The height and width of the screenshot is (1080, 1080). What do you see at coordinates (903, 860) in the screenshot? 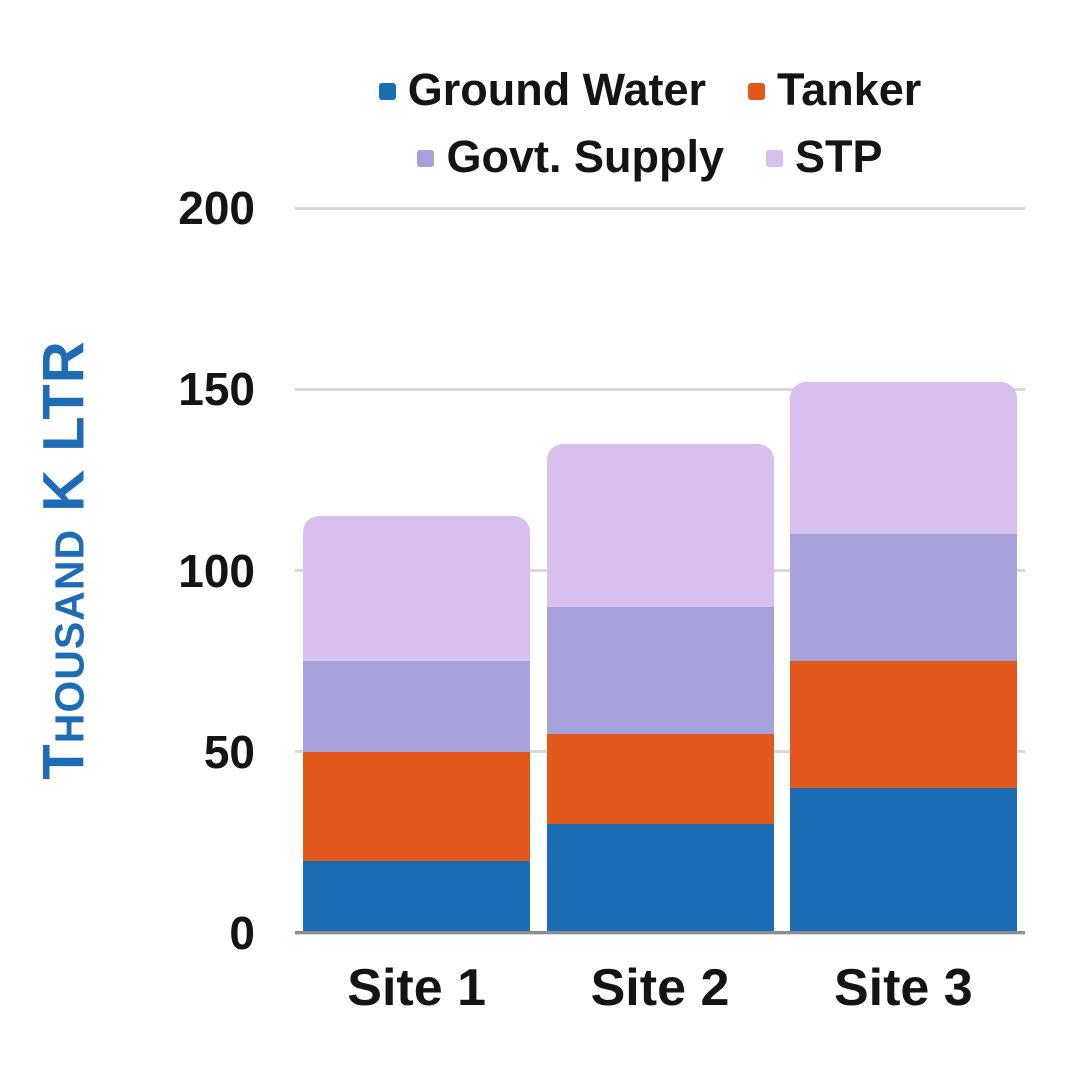
I see `bar-site-3-ground-water` at bounding box center [903, 860].